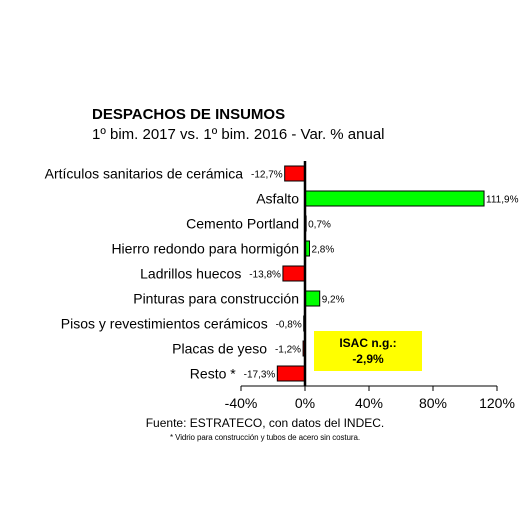 This screenshot has height=530, width=530. Describe the element at coordinates (265, 423) in the screenshot. I see `source-note: Fuente: ESTRATECO, con datos del INDEC.` at that location.